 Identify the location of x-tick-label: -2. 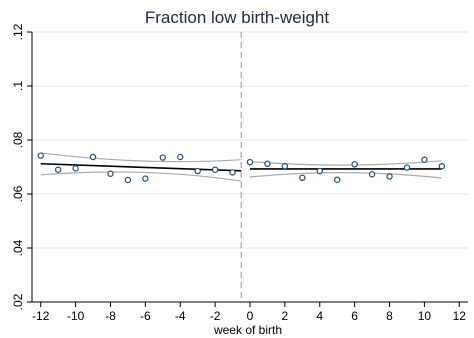
(215, 316).